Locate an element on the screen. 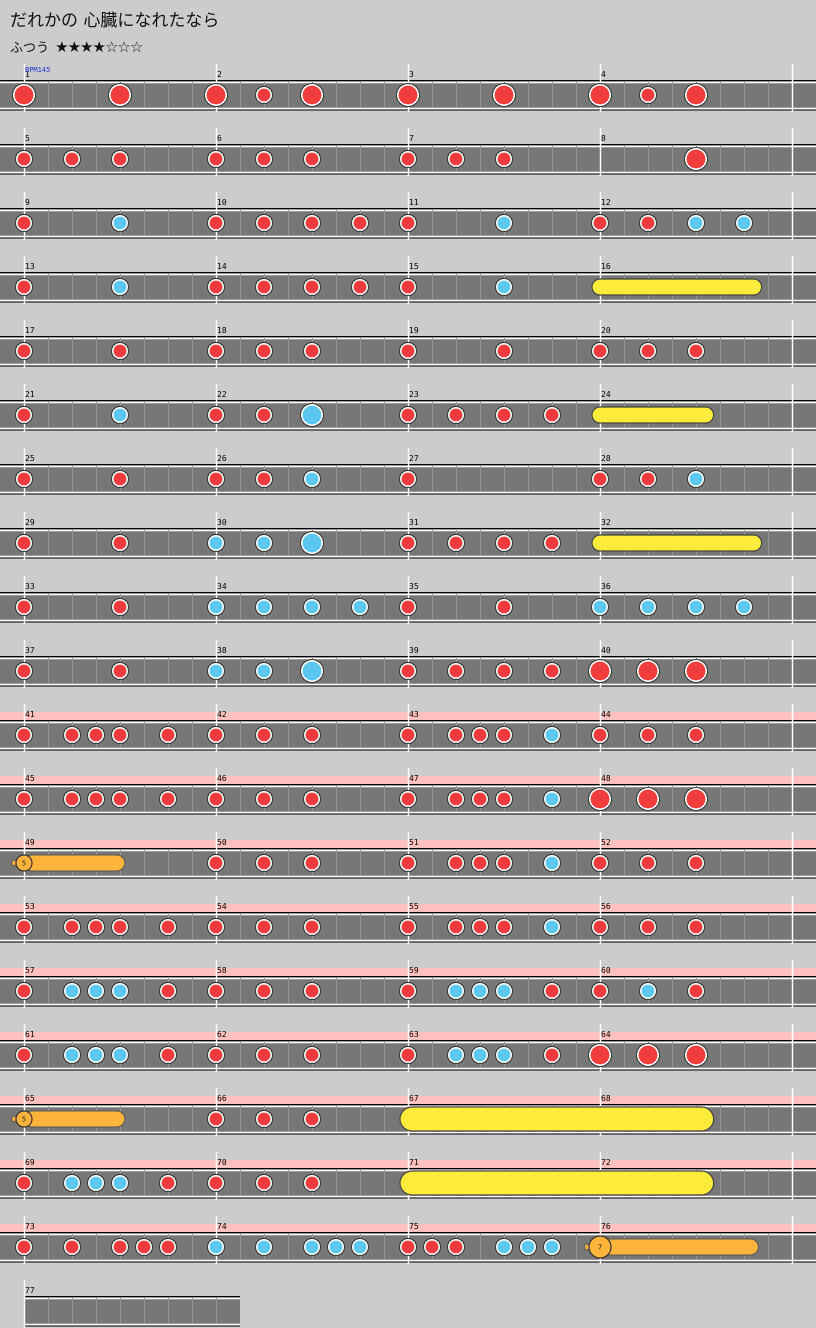  measure-number: 57 is located at coordinates (30, 970).